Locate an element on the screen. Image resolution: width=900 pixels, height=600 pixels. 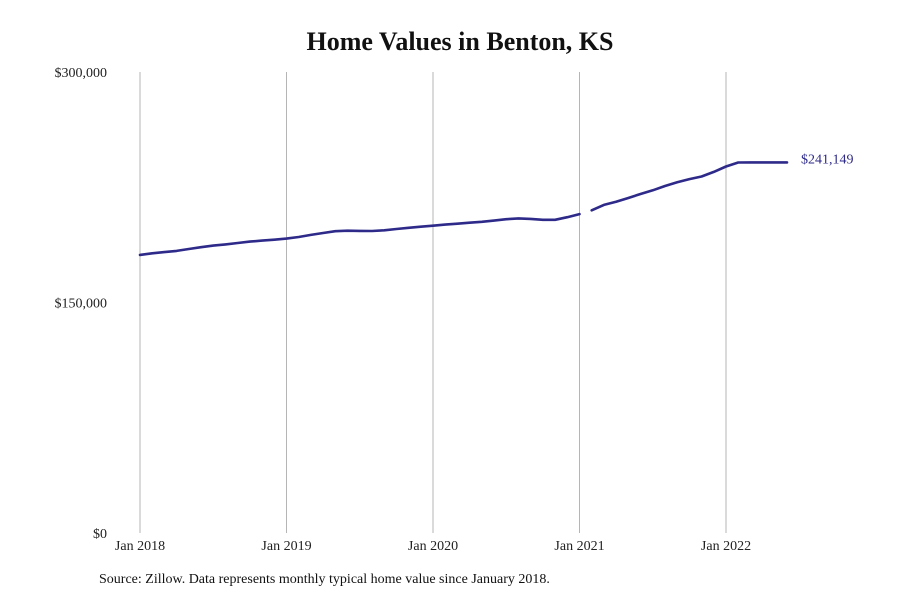
chart-title: Home Values in Benton, KS is located at coordinates (460, 41).